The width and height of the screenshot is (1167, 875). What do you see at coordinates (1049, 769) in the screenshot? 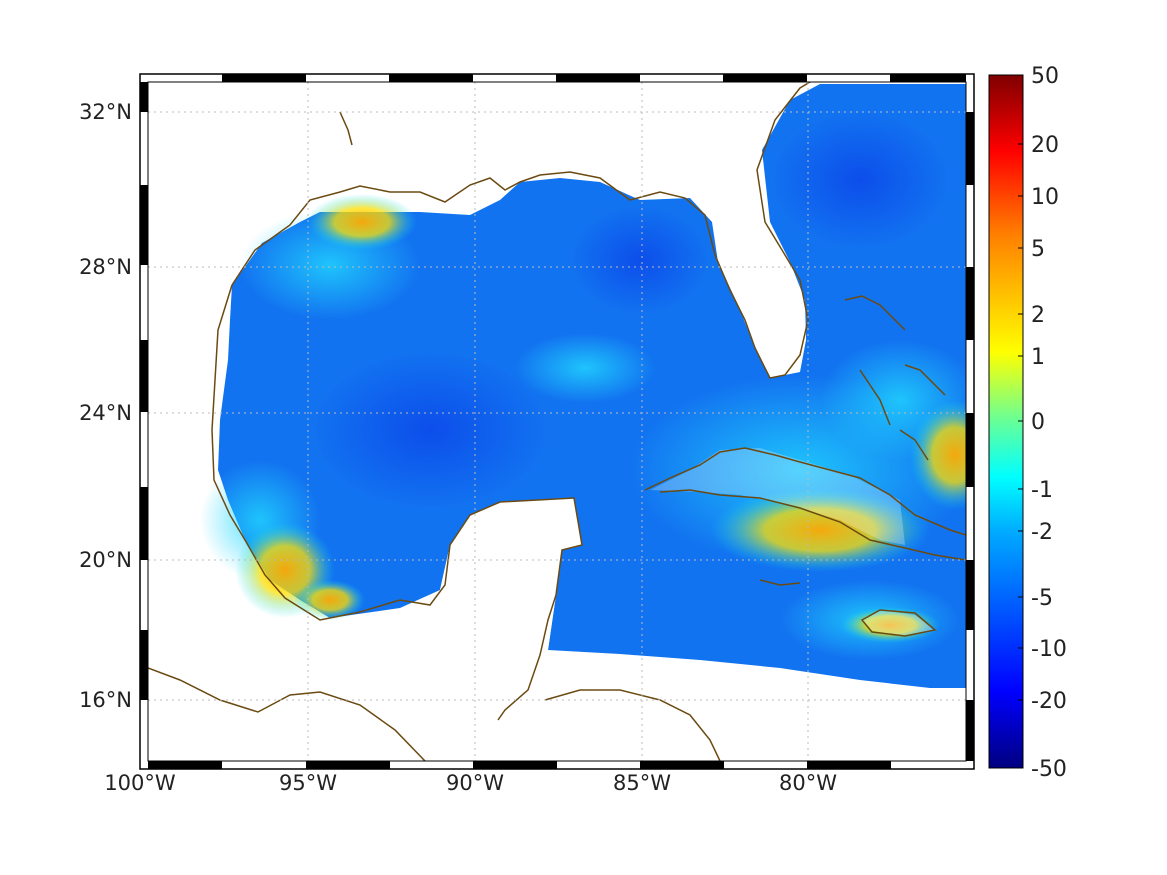
I see `colorbar-tick-label: -50` at bounding box center [1049, 769].